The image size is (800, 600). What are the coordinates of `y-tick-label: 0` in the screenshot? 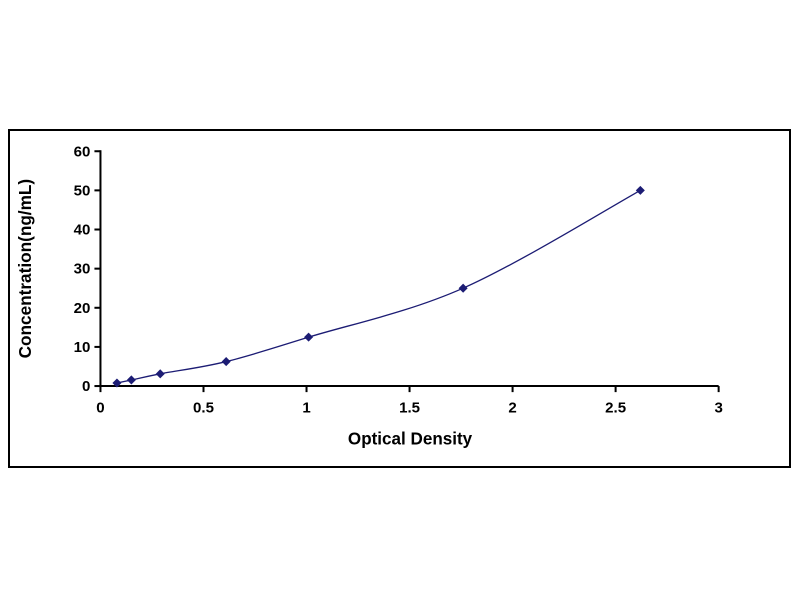 It's located at (86, 386).